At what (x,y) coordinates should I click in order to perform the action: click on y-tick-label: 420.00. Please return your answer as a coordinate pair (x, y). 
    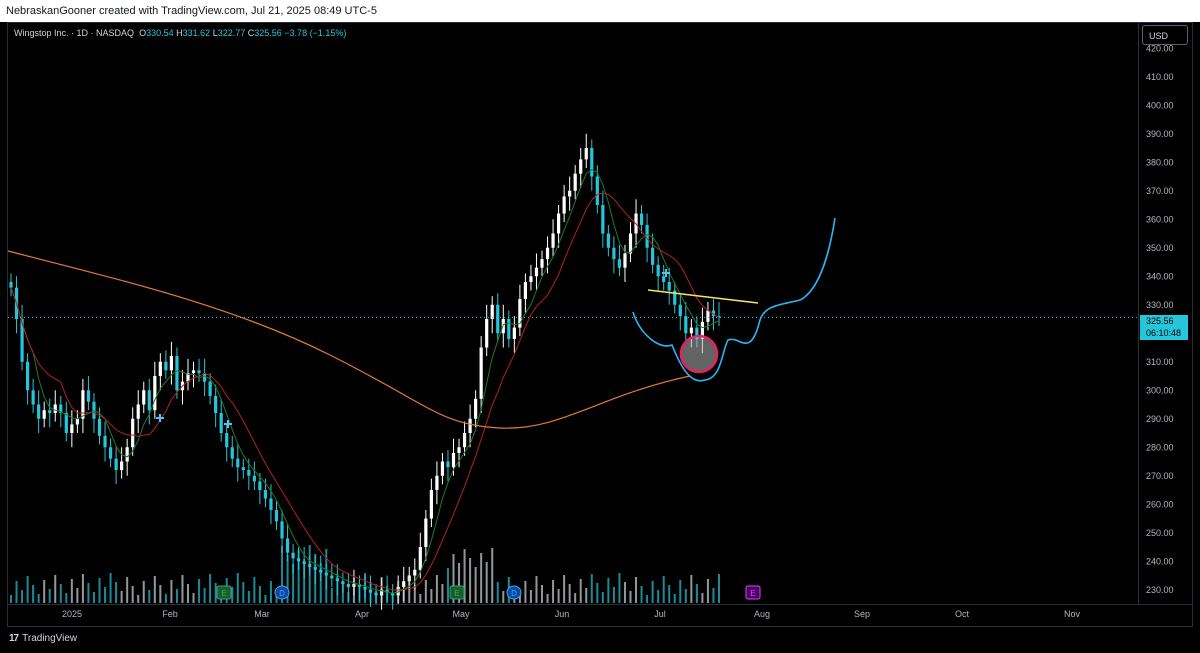
    Looking at the image, I should click on (1160, 48).